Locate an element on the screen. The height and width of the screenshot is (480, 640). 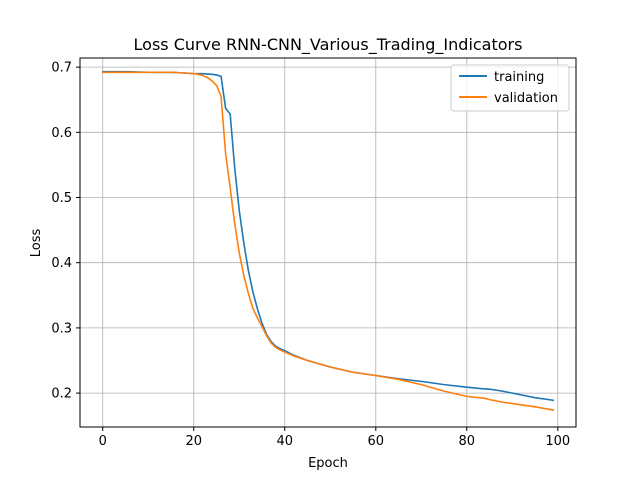
y-tick-label: 0.5 is located at coordinates (61, 198).